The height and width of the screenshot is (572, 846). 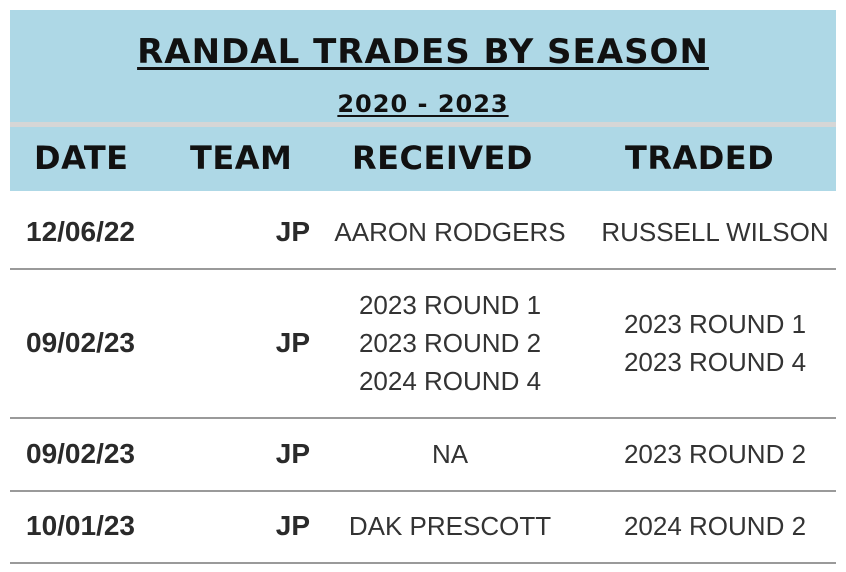 I want to click on received-cell: 2023 ROUND 1 2023 ROUND 2 2024 ROUND 4, so click(x=450, y=342).